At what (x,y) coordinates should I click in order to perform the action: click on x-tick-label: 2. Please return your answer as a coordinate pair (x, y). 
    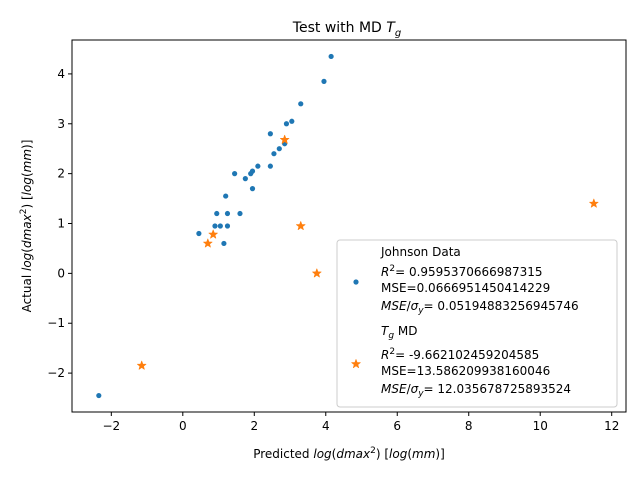
    Looking at the image, I should click on (254, 426).